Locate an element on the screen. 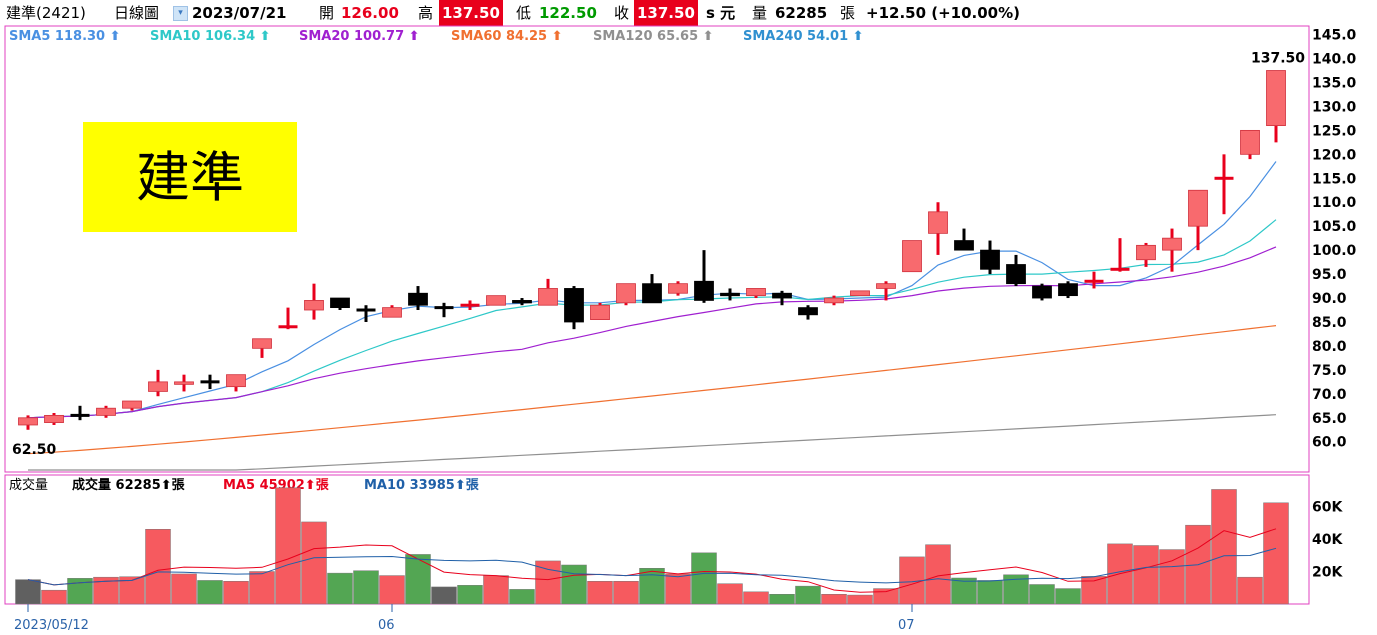  close-suffix: s 元 is located at coordinates (721, 13).